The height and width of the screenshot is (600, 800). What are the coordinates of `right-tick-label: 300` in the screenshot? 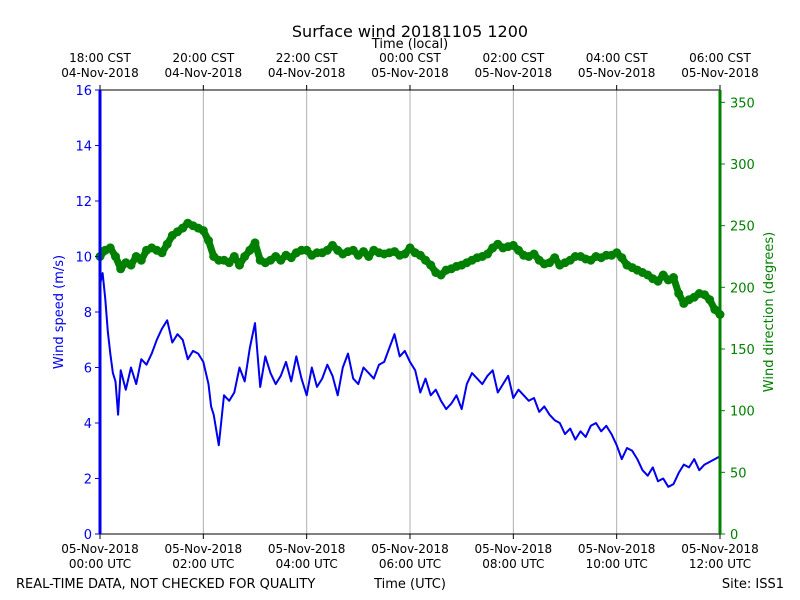 It's located at (742, 165).